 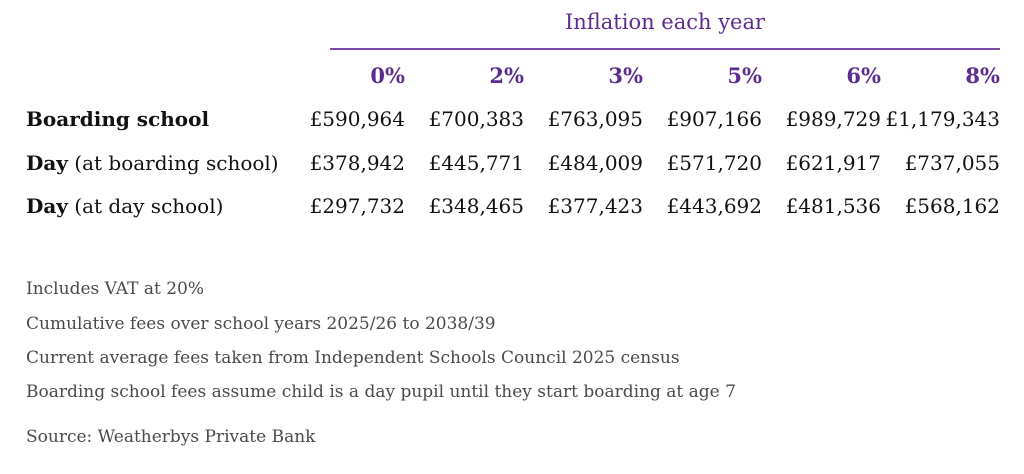 I want to click on table-cell: £443,692, so click(x=714, y=206).